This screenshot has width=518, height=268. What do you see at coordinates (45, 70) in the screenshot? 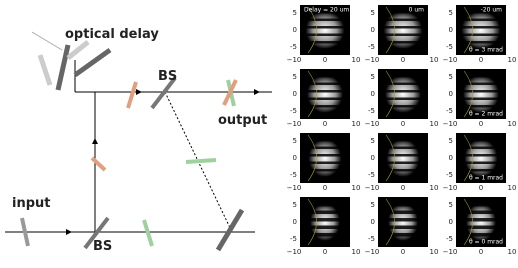
I see `mirror-ghost` at bounding box center [45, 70].